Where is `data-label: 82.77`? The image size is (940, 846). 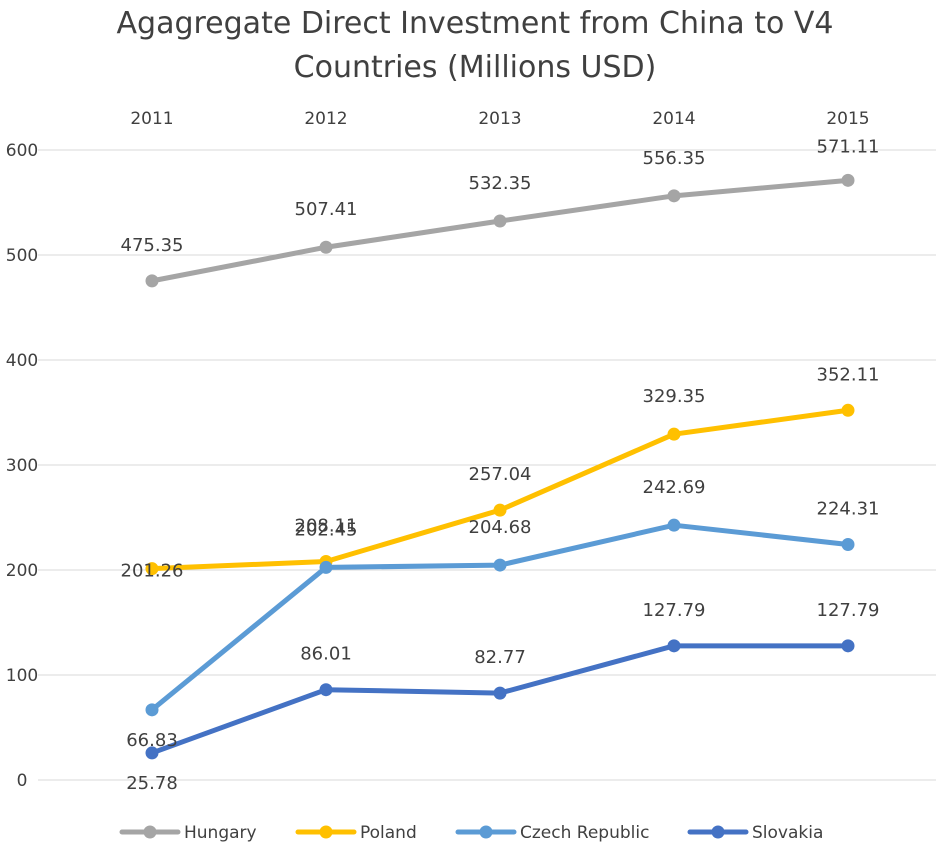 data-label: 82.77 is located at coordinates (500, 657).